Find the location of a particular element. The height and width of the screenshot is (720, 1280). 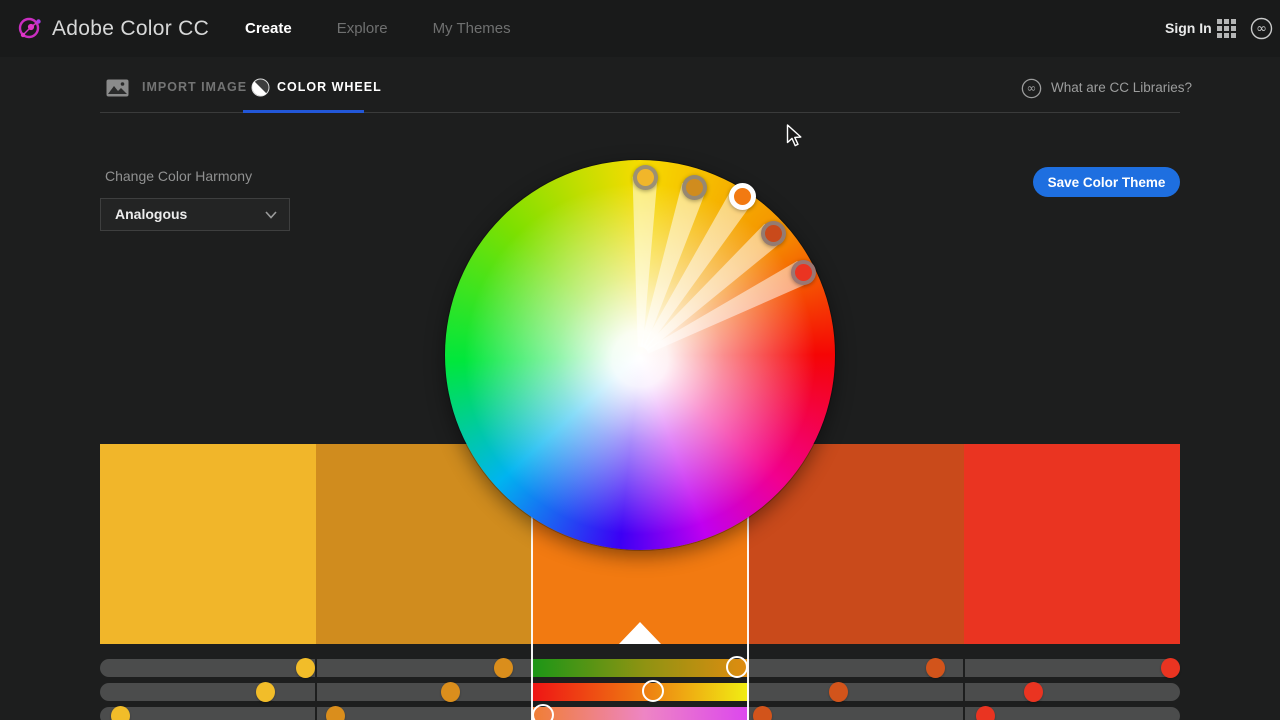

harmony-selected-value: Analogous is located at coordinates (151, 214).